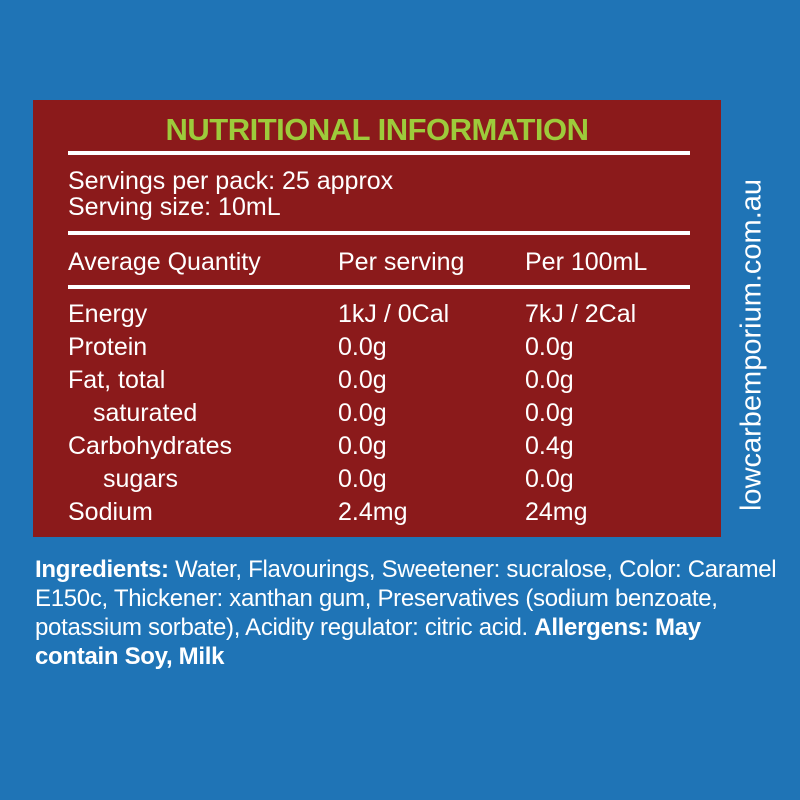 The image size is (800, 800). I want to click on allergens-text: Allergens: May contain Soy, Milk, so click(368, 642).